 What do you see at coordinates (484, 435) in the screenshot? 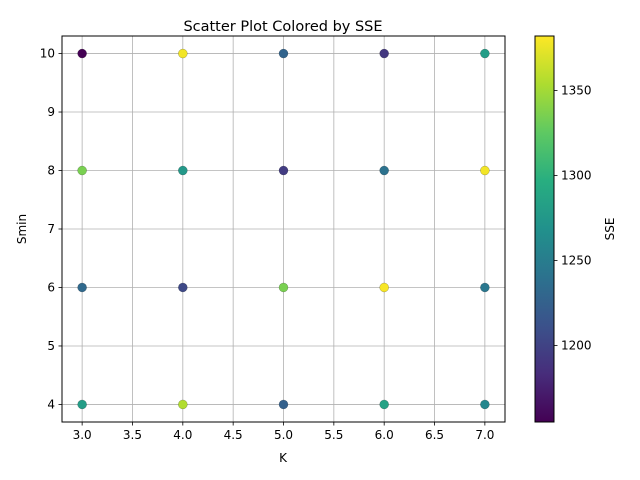
I see `x-tick-label: 7.0` at bounding box center [484, 435].